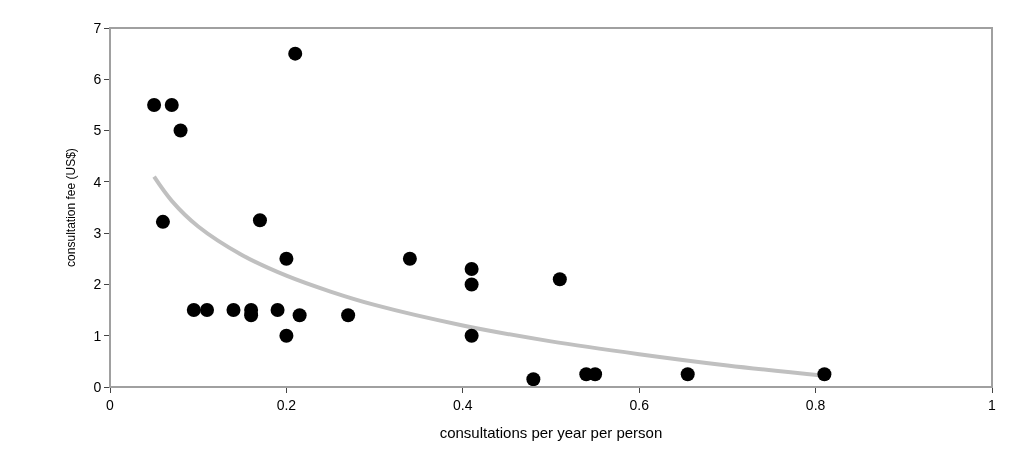  What do you see at coordinates (97, 79) in the screenshot?
I see `y-tick-label: 6` at bounding box center [97, 79].